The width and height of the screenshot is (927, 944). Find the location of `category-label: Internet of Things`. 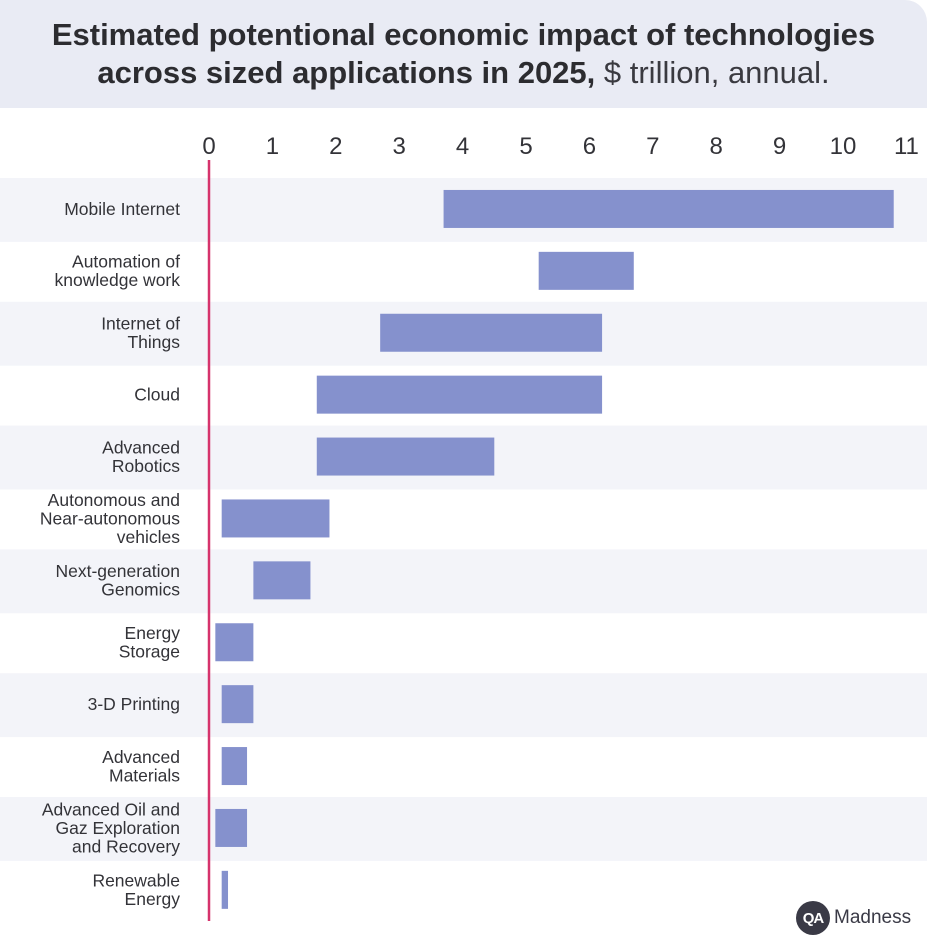

category-label: Internet of Things is located at coordinates (140, 333).